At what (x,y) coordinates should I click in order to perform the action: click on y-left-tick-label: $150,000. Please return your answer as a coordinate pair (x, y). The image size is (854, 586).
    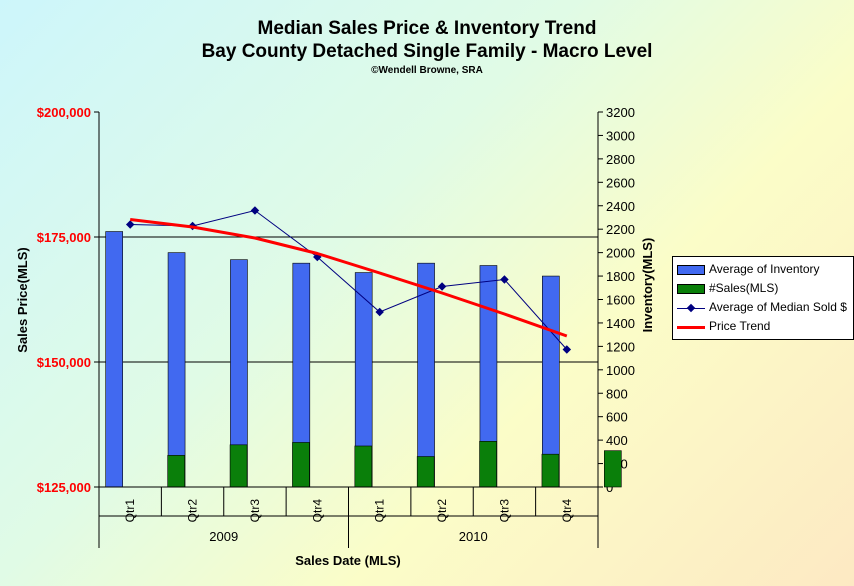
    Looking at the image, I should click on (64, 362).